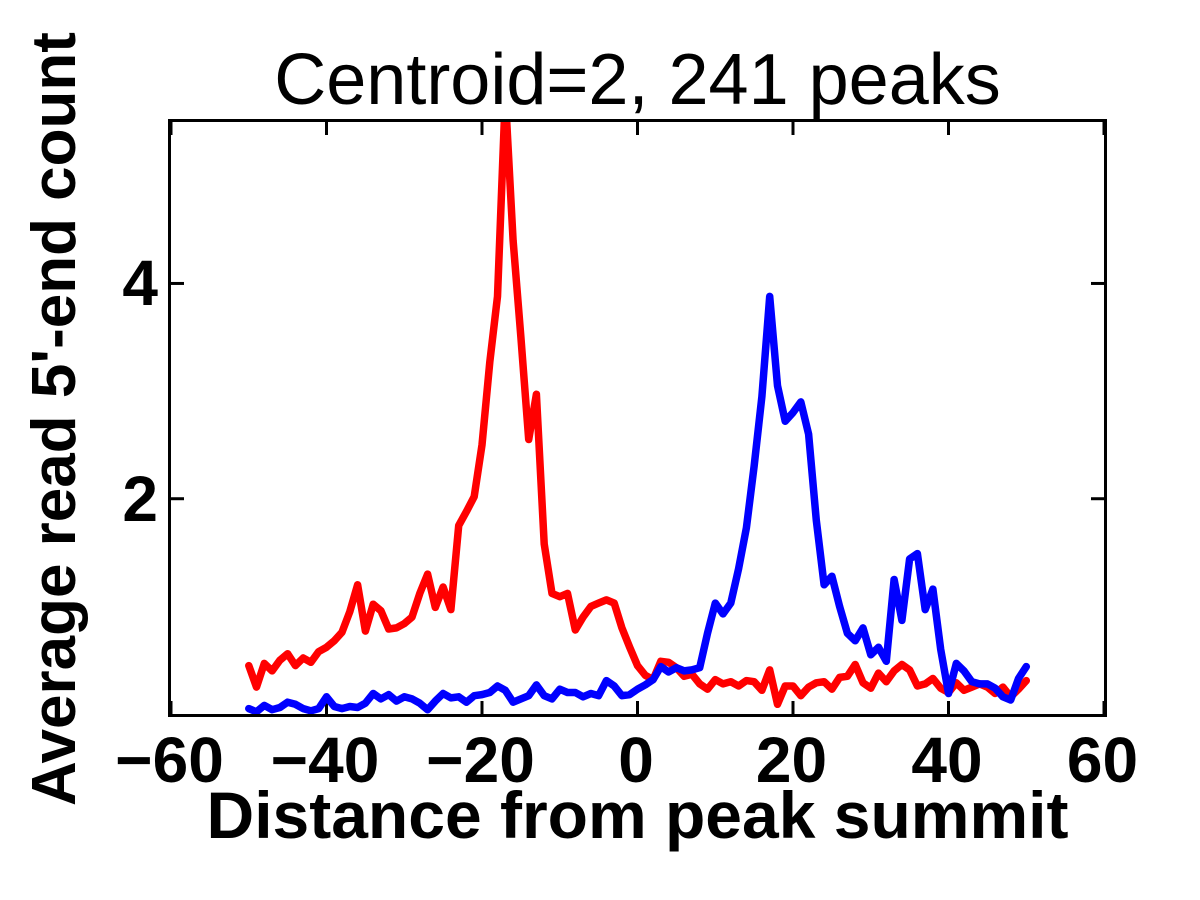 The height and width of the screenshot is (900, 1200). What do you see at coordinates (637, 815) in the screenshot?
I see `x-axis-label: Distance from peak summit` at bounding box center [637, 815].